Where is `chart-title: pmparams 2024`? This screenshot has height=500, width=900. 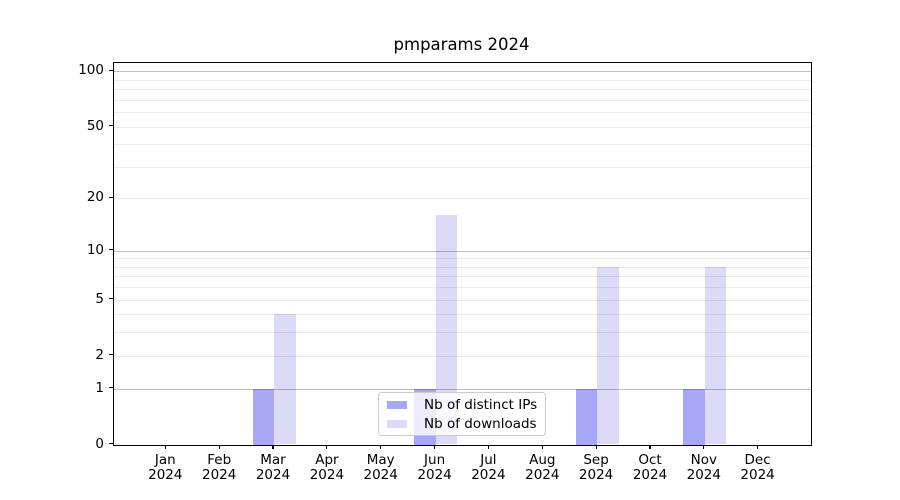 chart-title: pmparams 2024 is located at coordinates (461, 44).